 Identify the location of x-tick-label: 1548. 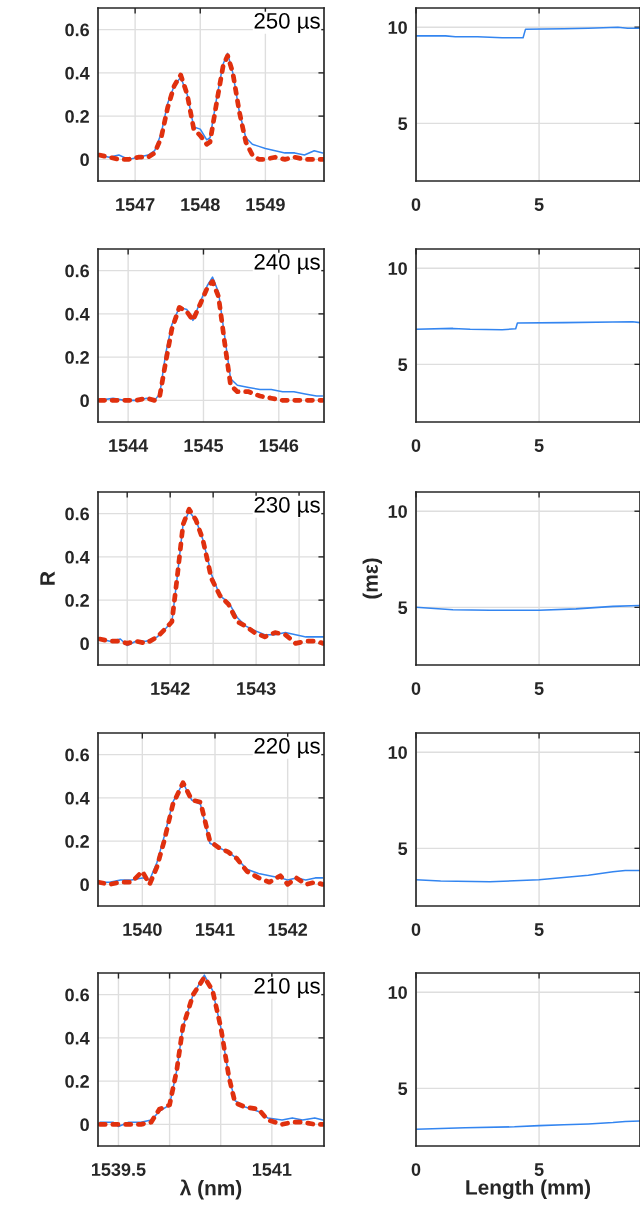
(200, 204).